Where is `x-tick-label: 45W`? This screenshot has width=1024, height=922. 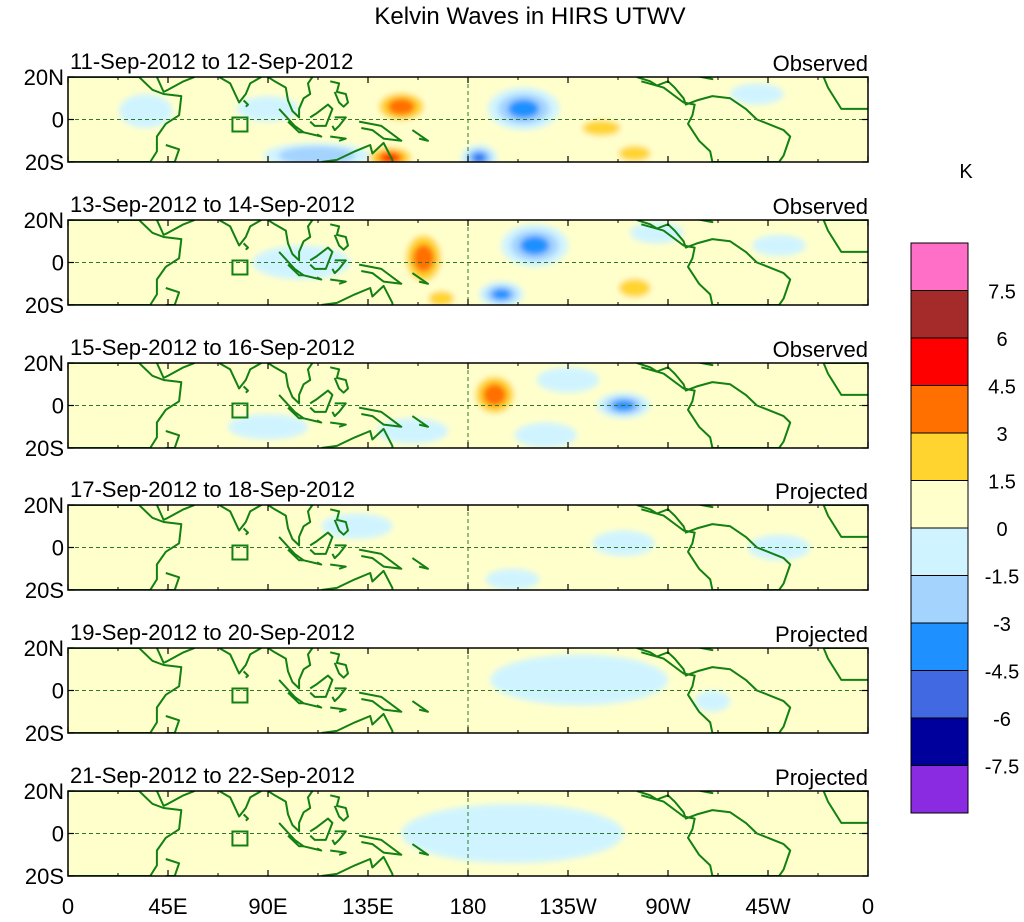 x-tick-label: 45W is located at coordinates (767, 906).